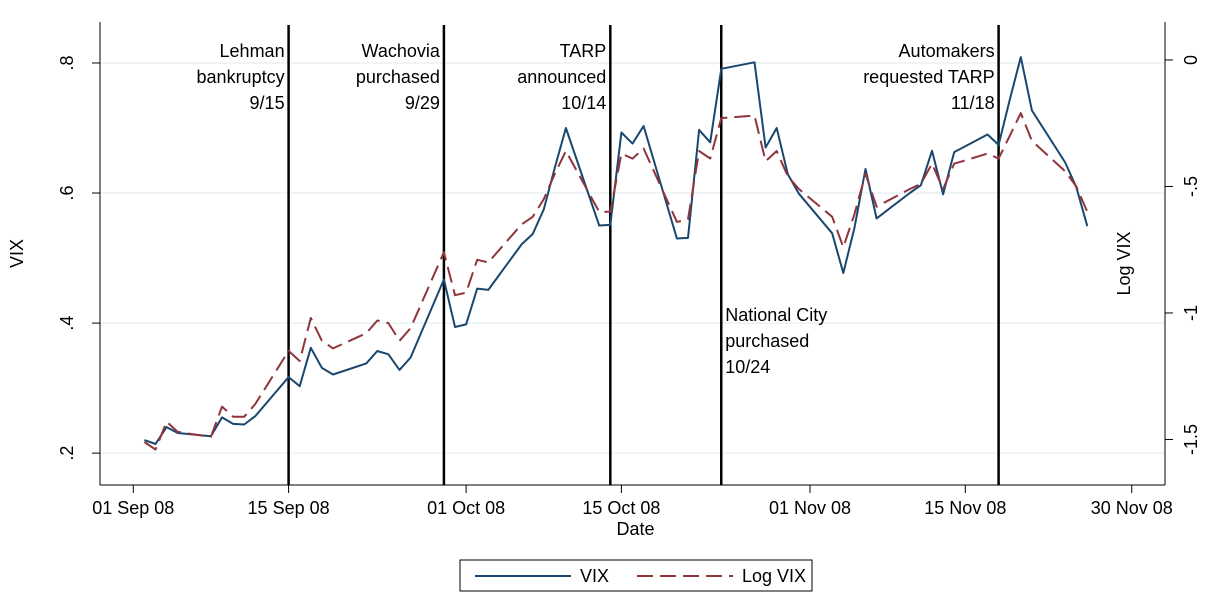  Describe the element at coordinates (776, 315) in the screenshot. I see `event-label: National City` at that location.